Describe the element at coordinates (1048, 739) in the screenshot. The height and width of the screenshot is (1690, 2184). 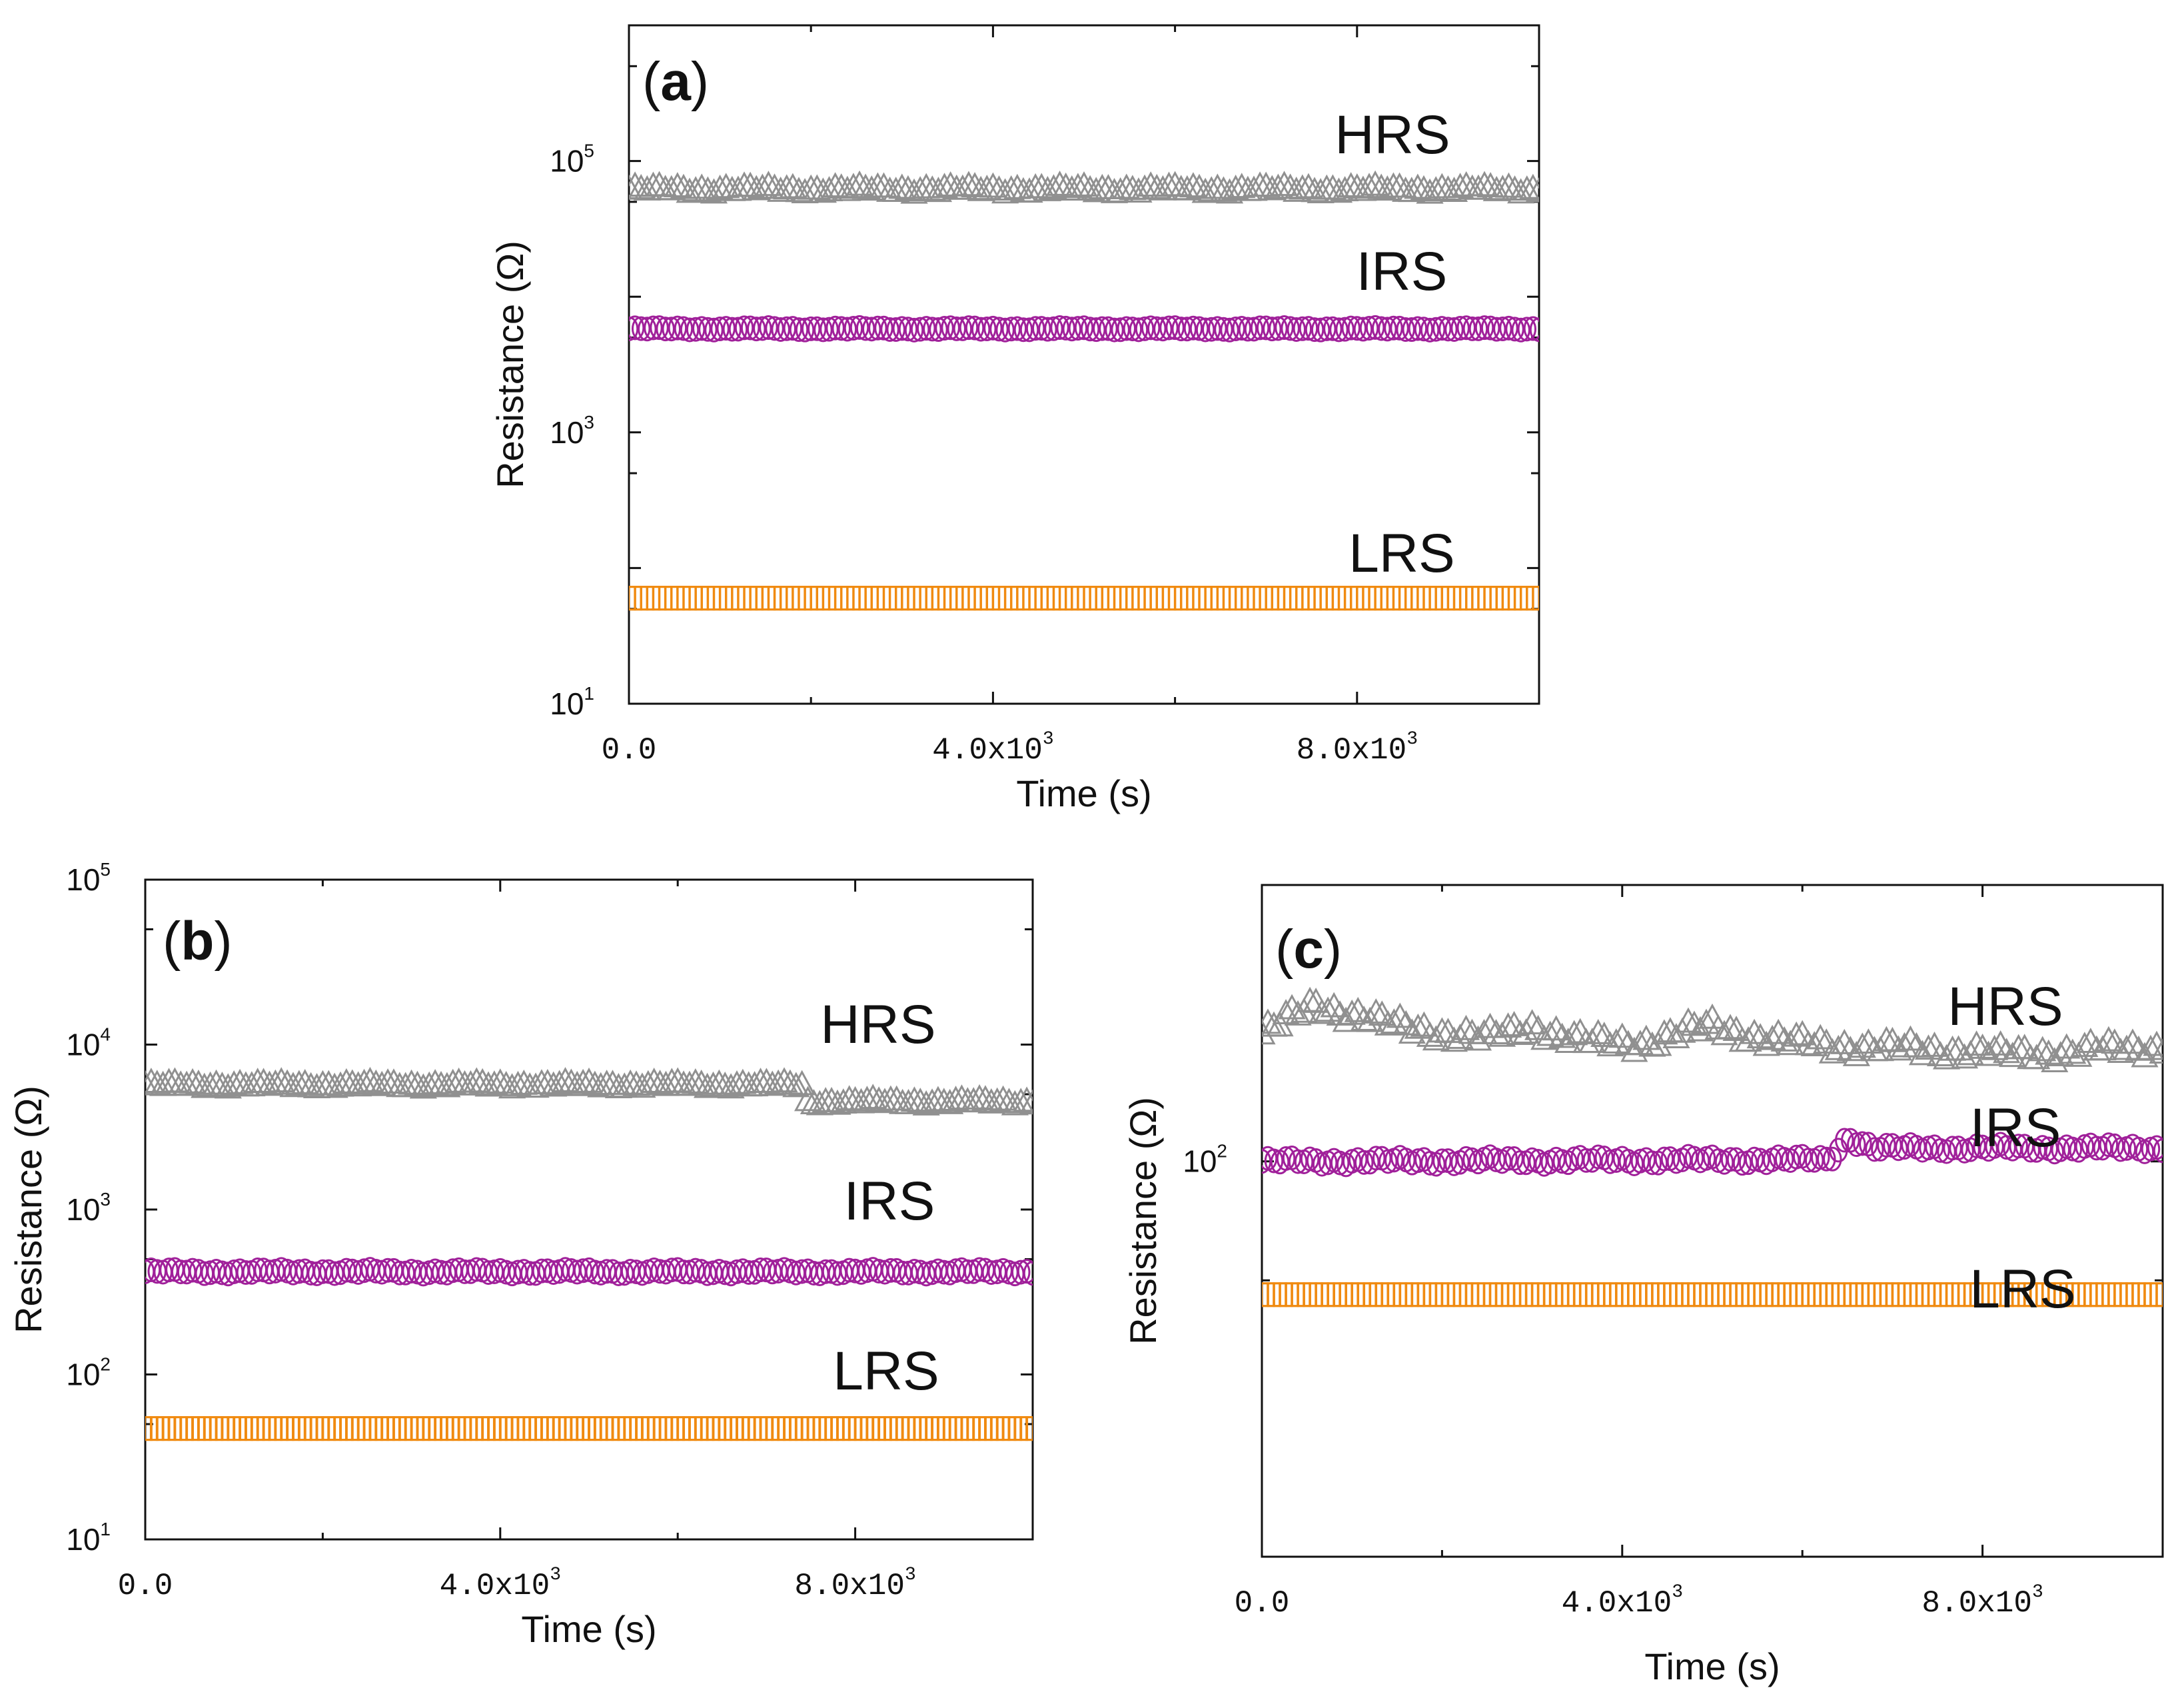
I see `x-tick-exponent: 3` at that location.